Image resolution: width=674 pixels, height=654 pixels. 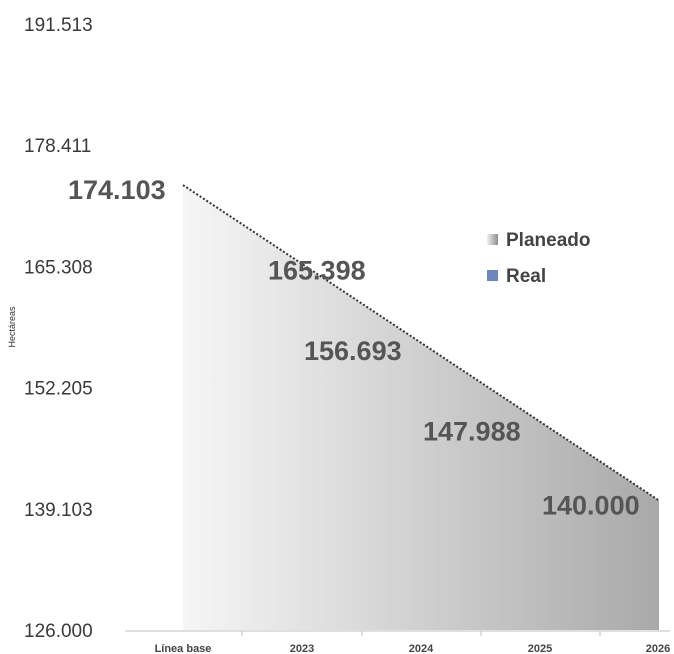 I want to click on legend-label-real: Real, so click(x=526, y=276).